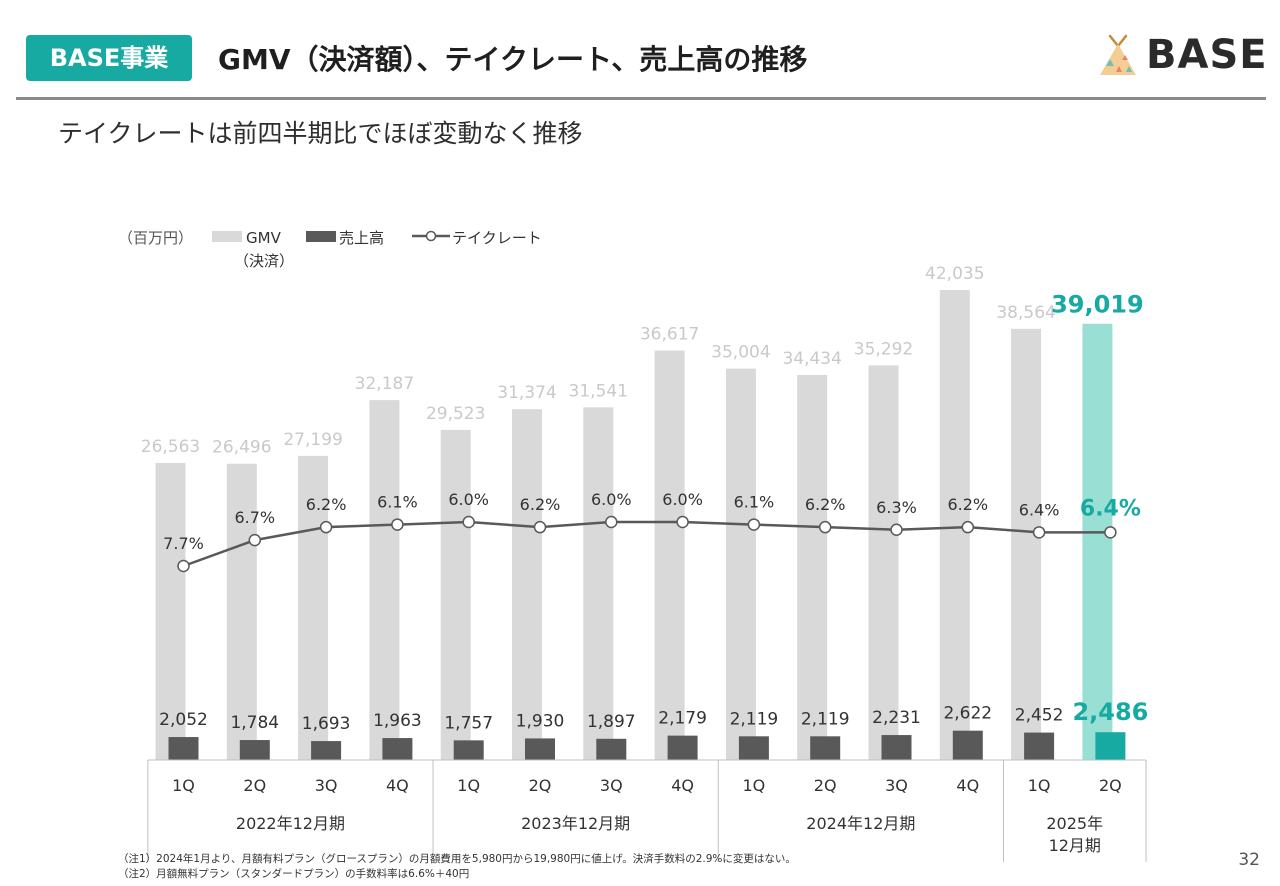 This screenshot has width=1280, height=886. I want to click on gmv-value-label: 29,523, so click(455, 414).